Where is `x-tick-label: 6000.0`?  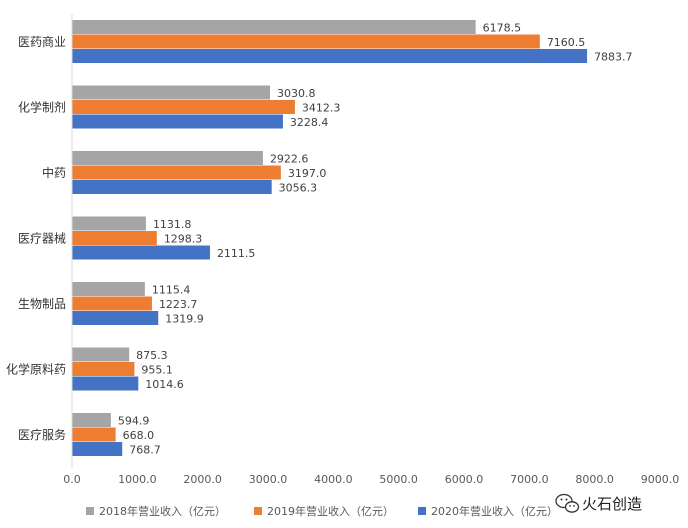
x-tick-label: 6000.0 is located at coordinates (464, 479).